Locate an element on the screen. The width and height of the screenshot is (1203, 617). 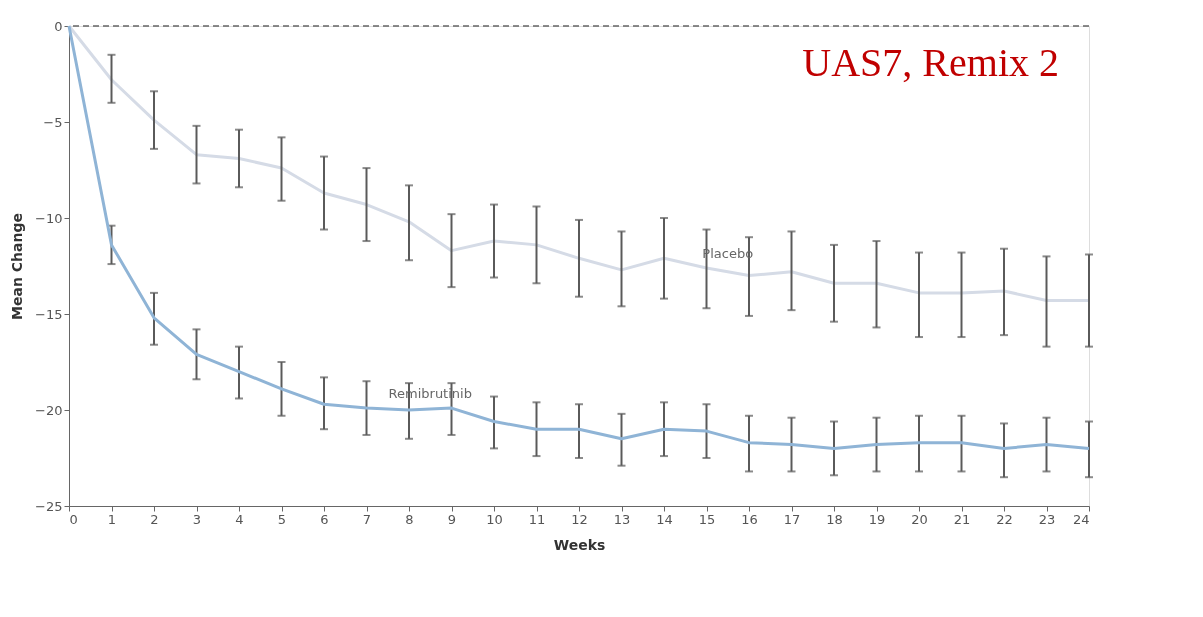
y-tick-label: −15 is located at coordinates (49, 314).